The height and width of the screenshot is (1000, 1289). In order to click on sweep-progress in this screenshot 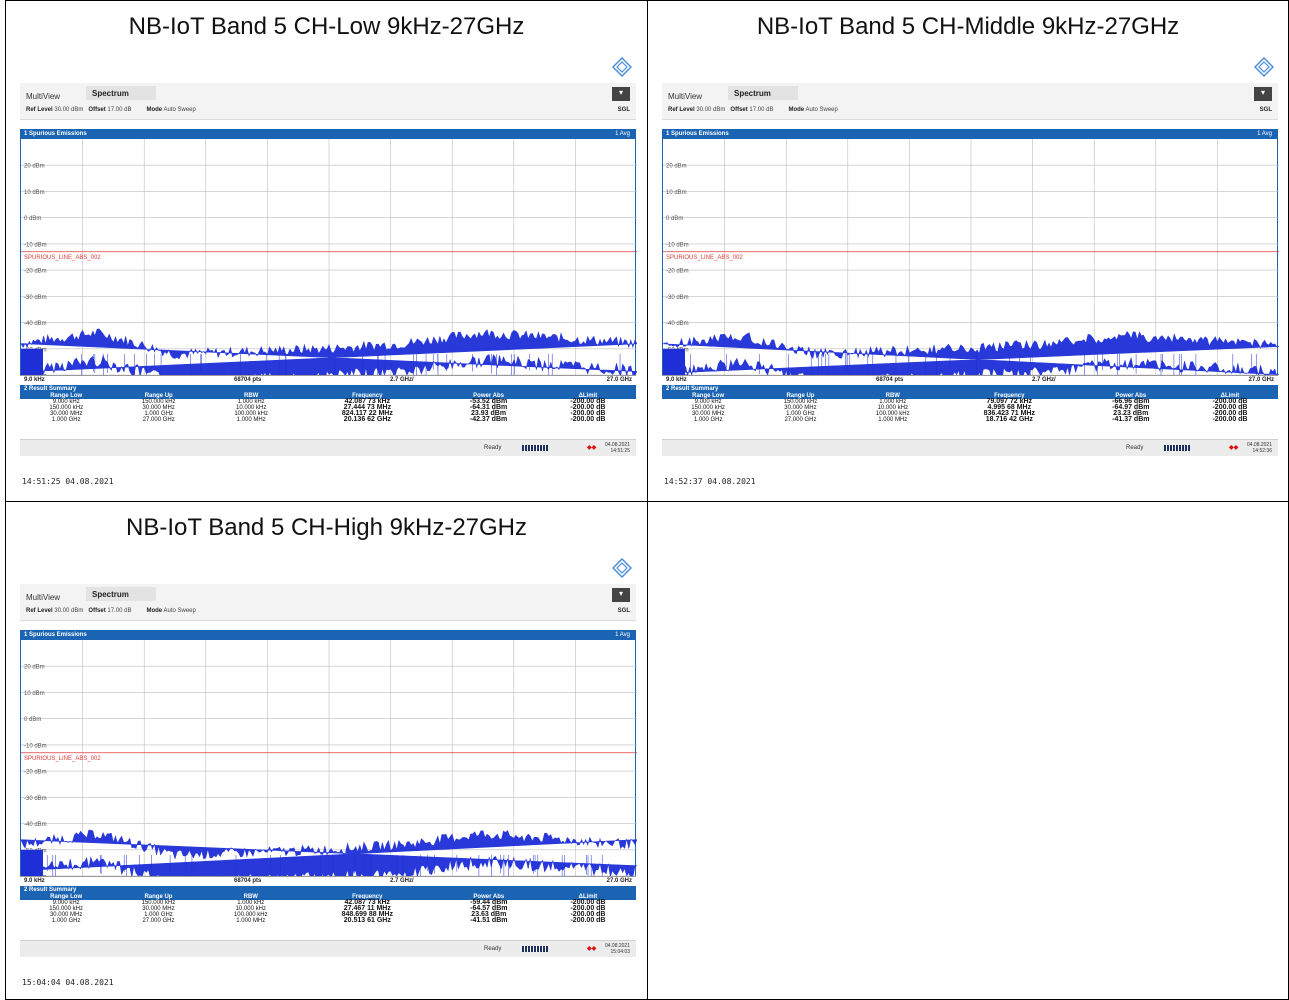, I will do `click(535, 448)`.